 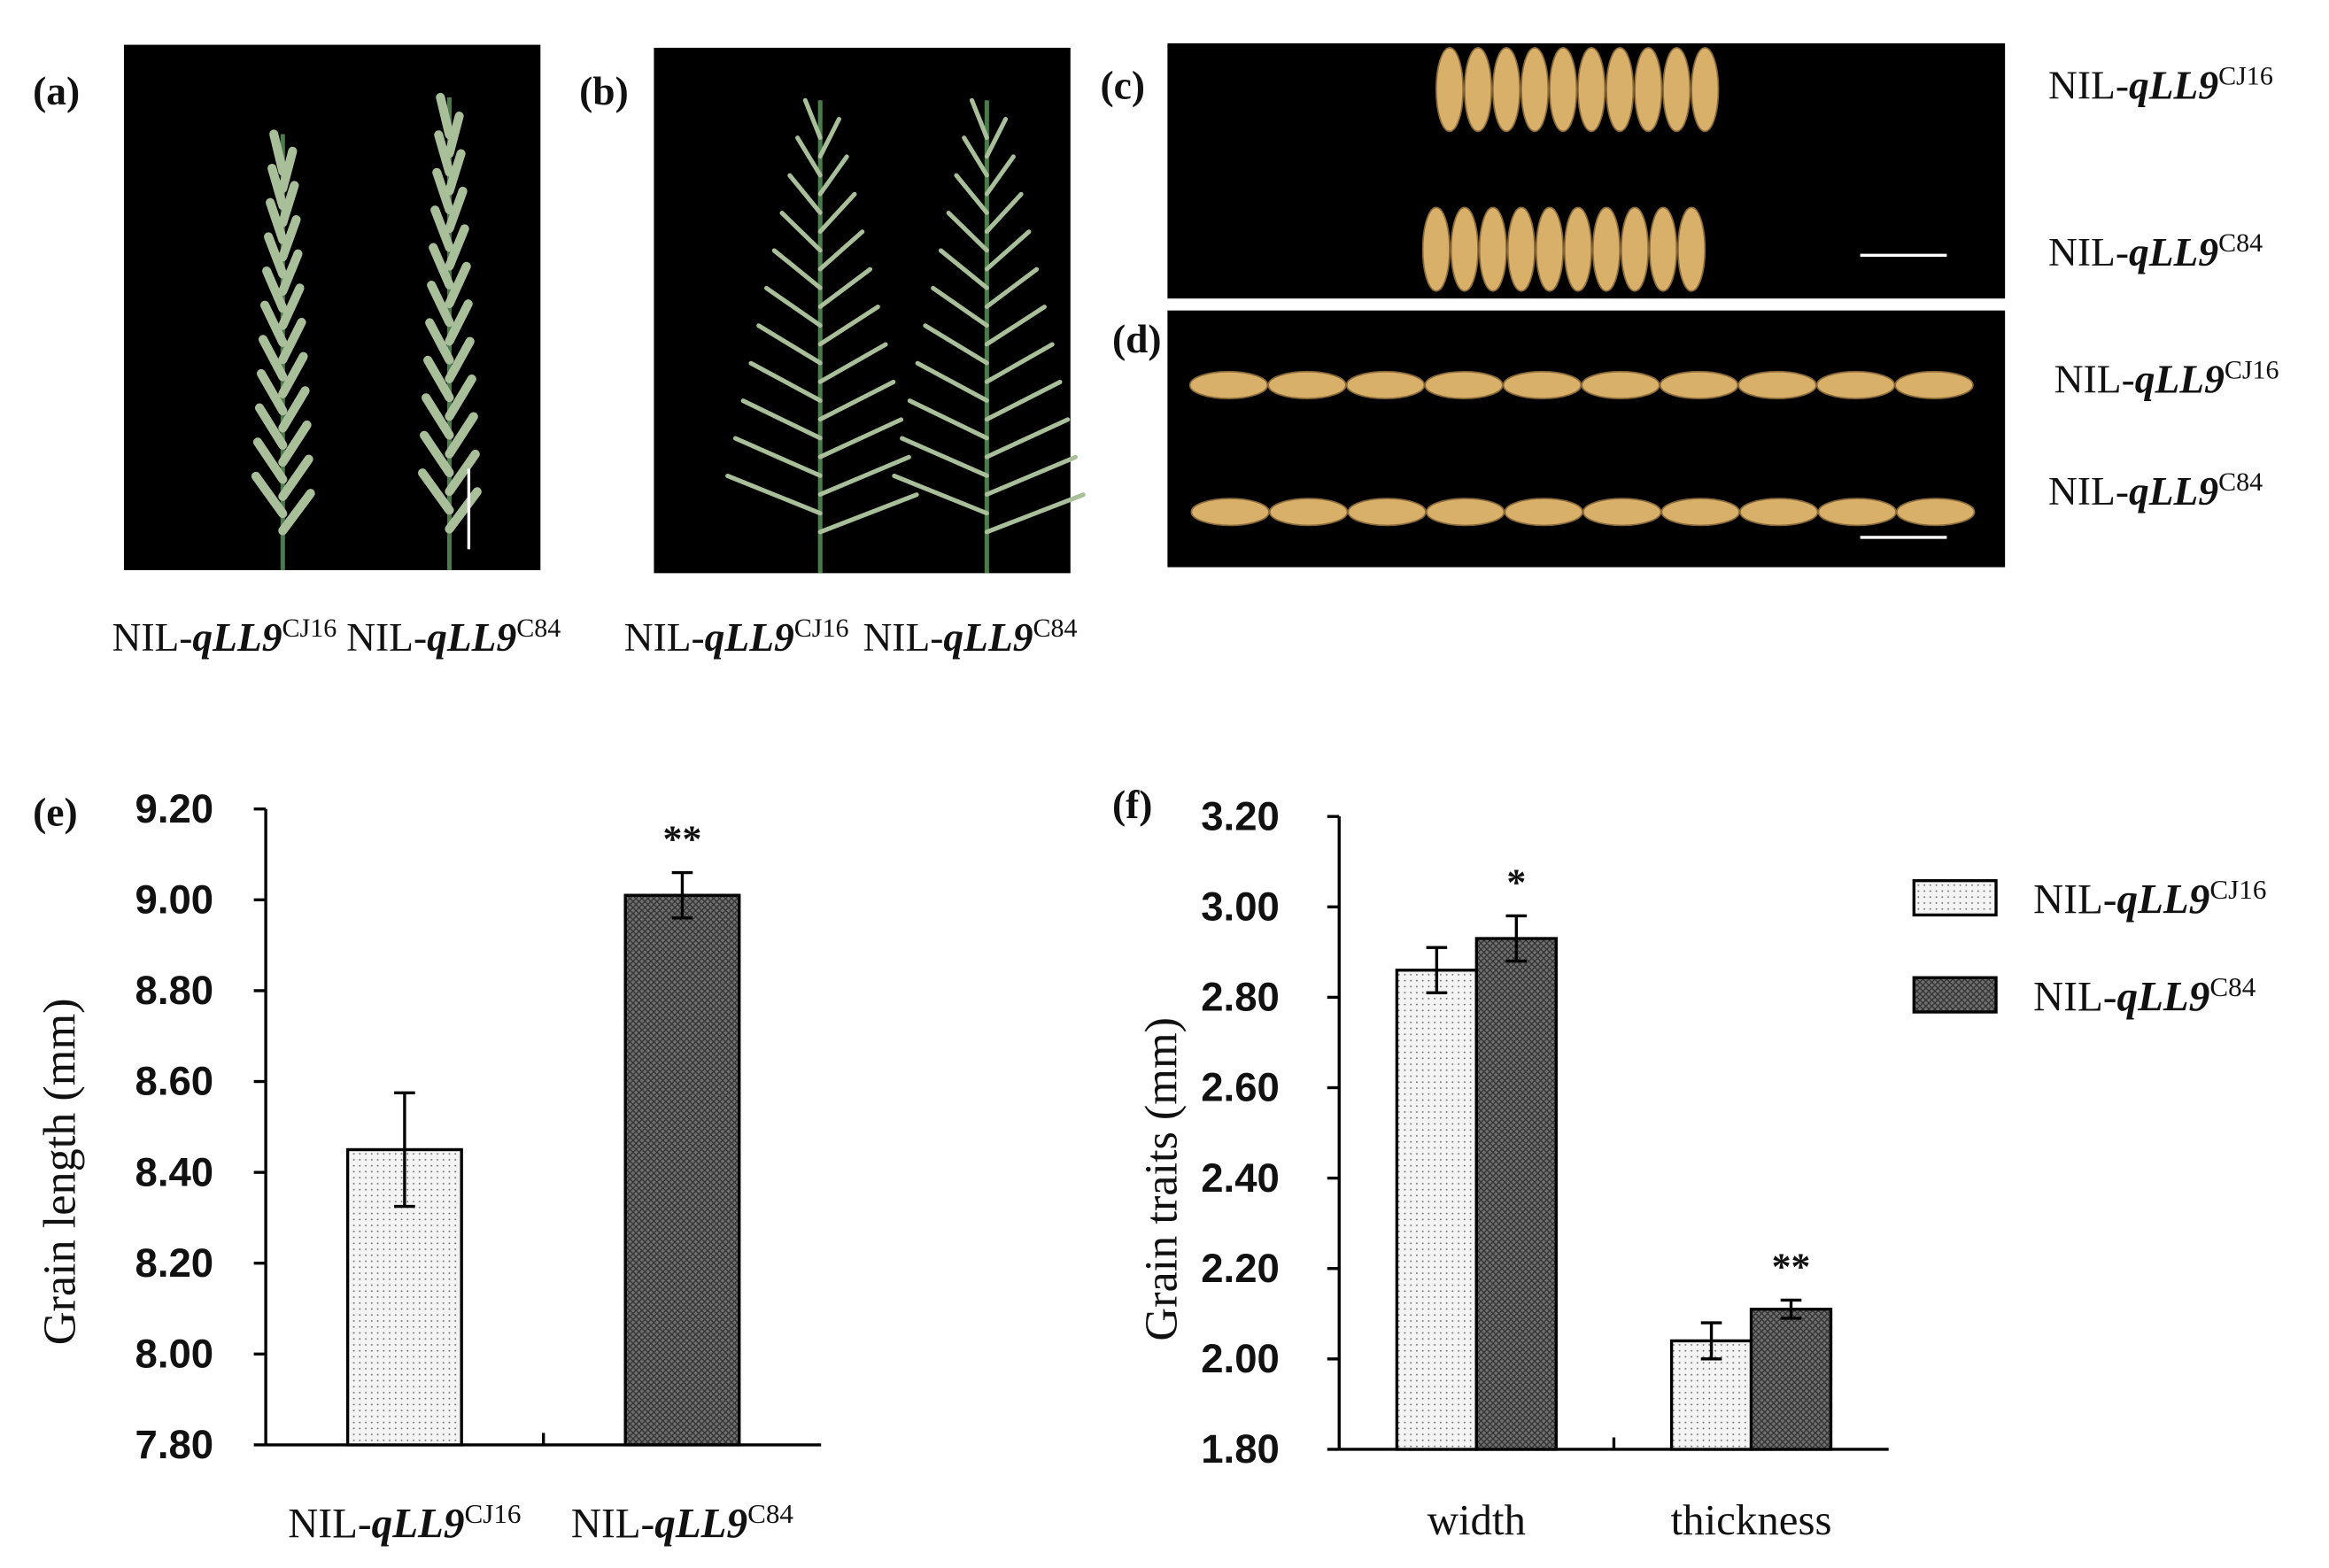 What do you see at coordinates (175, 1081) in the screenshot?
I see `y-tick-label: 8.60` at bounding box center [175, 1081].